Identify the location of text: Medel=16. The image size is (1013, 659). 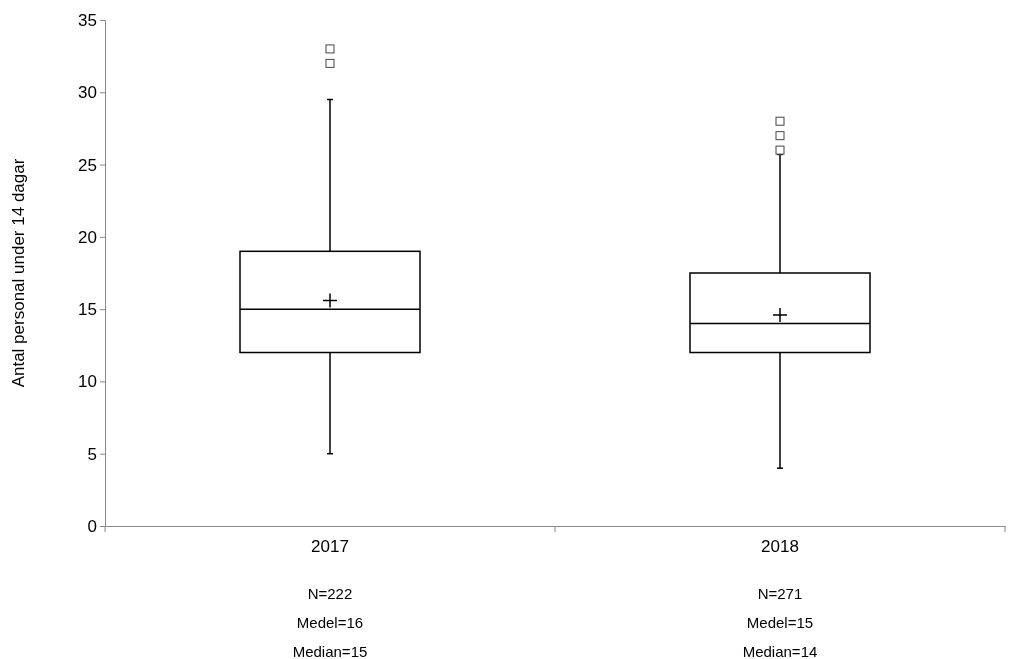
(330, 622).